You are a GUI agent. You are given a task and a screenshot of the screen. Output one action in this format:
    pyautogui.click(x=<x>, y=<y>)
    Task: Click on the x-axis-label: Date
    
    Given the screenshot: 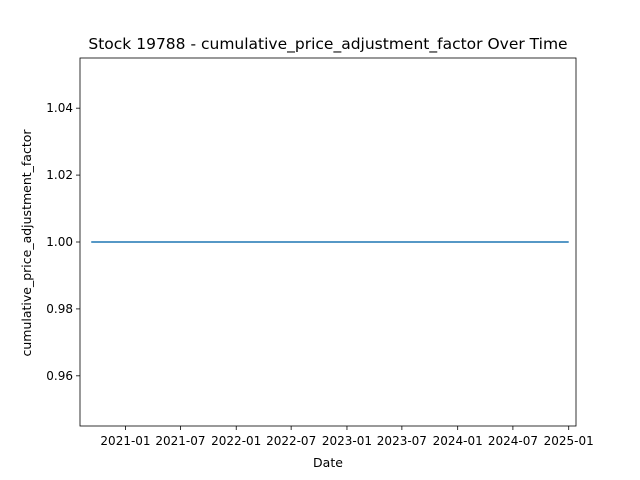 What is the action you would take?
    pyautogui.click(x=328, y=462)
    